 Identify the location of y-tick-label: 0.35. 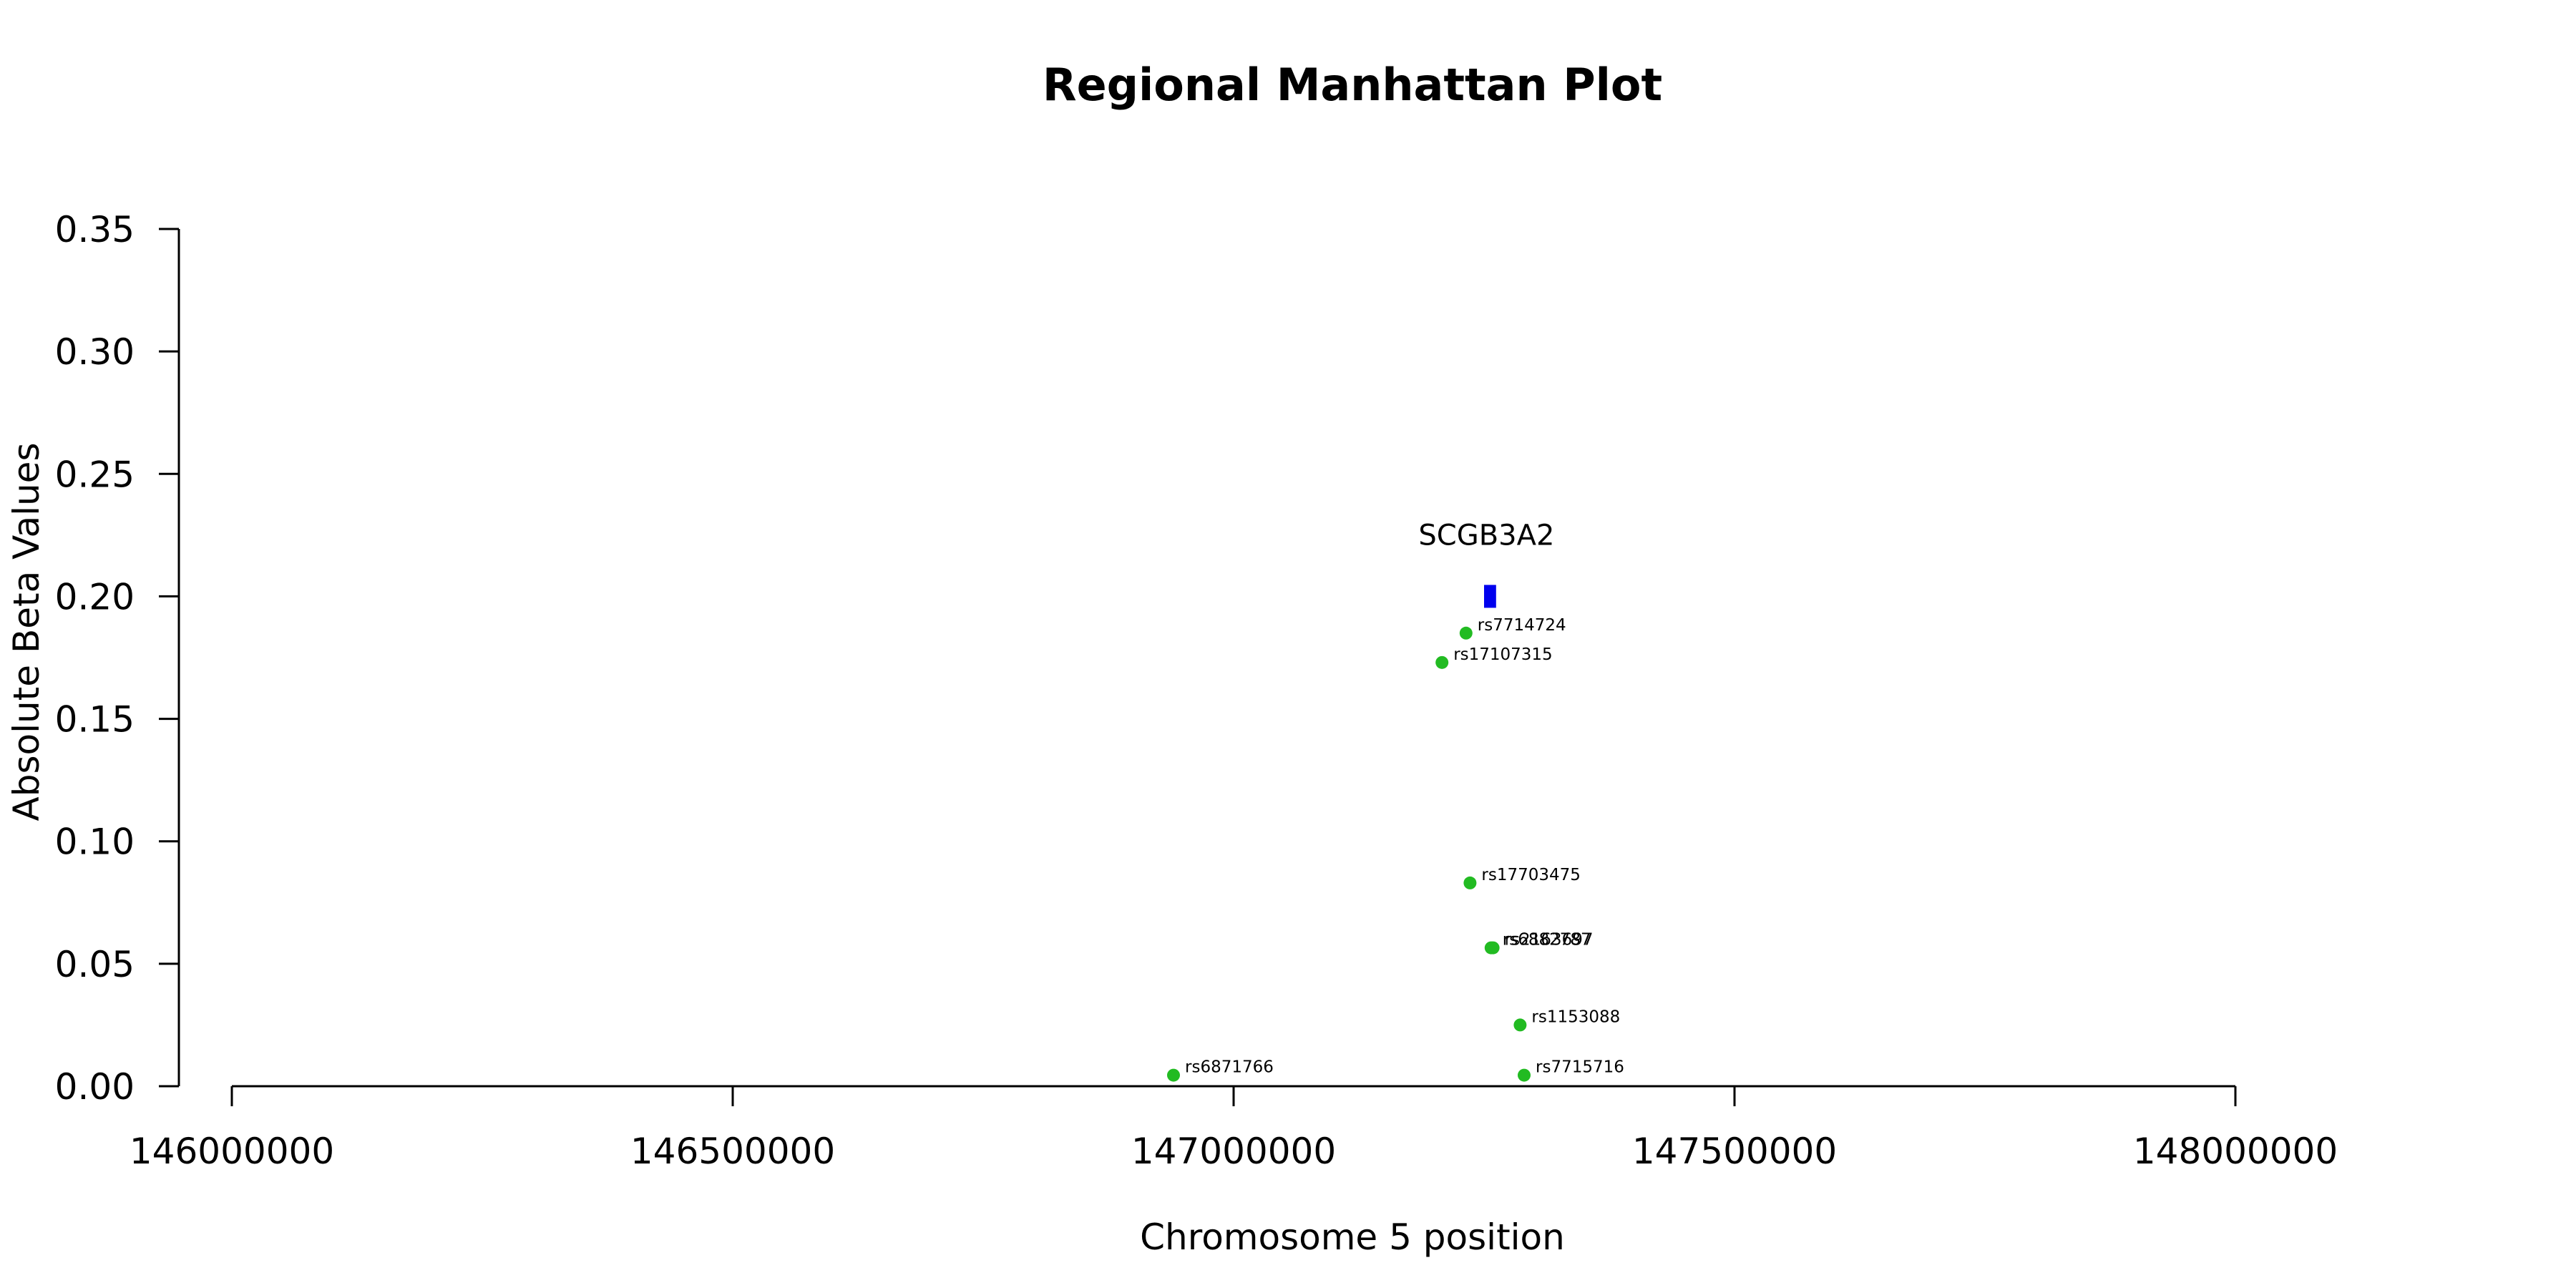
(95, 229).